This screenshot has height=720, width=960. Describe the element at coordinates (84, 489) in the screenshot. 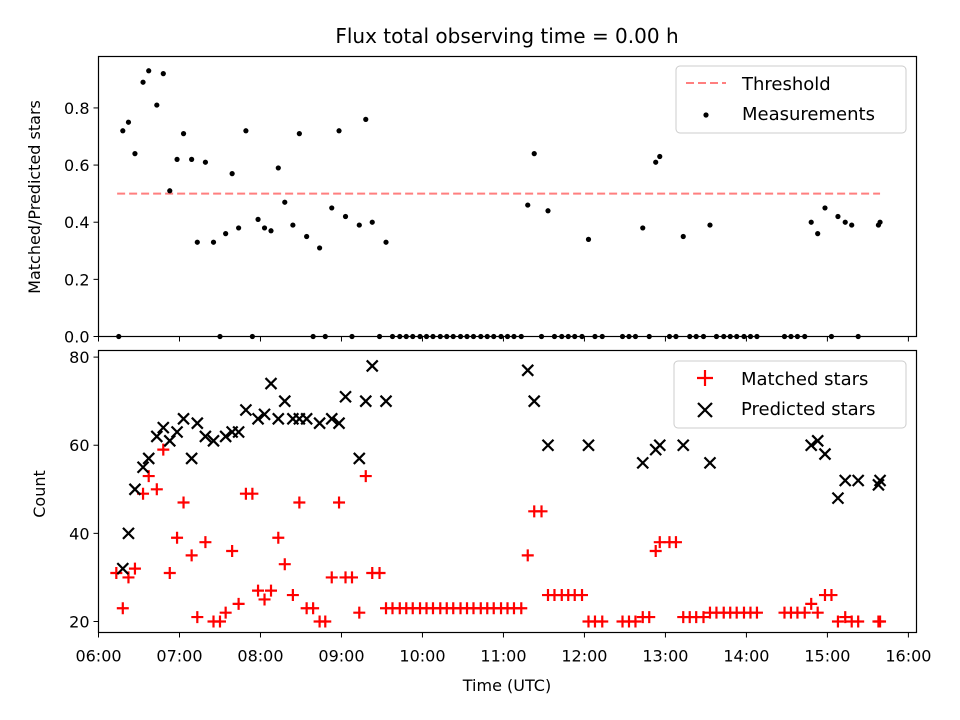

I see `bottom-y-ticks: 20 40 60 80` at that location.